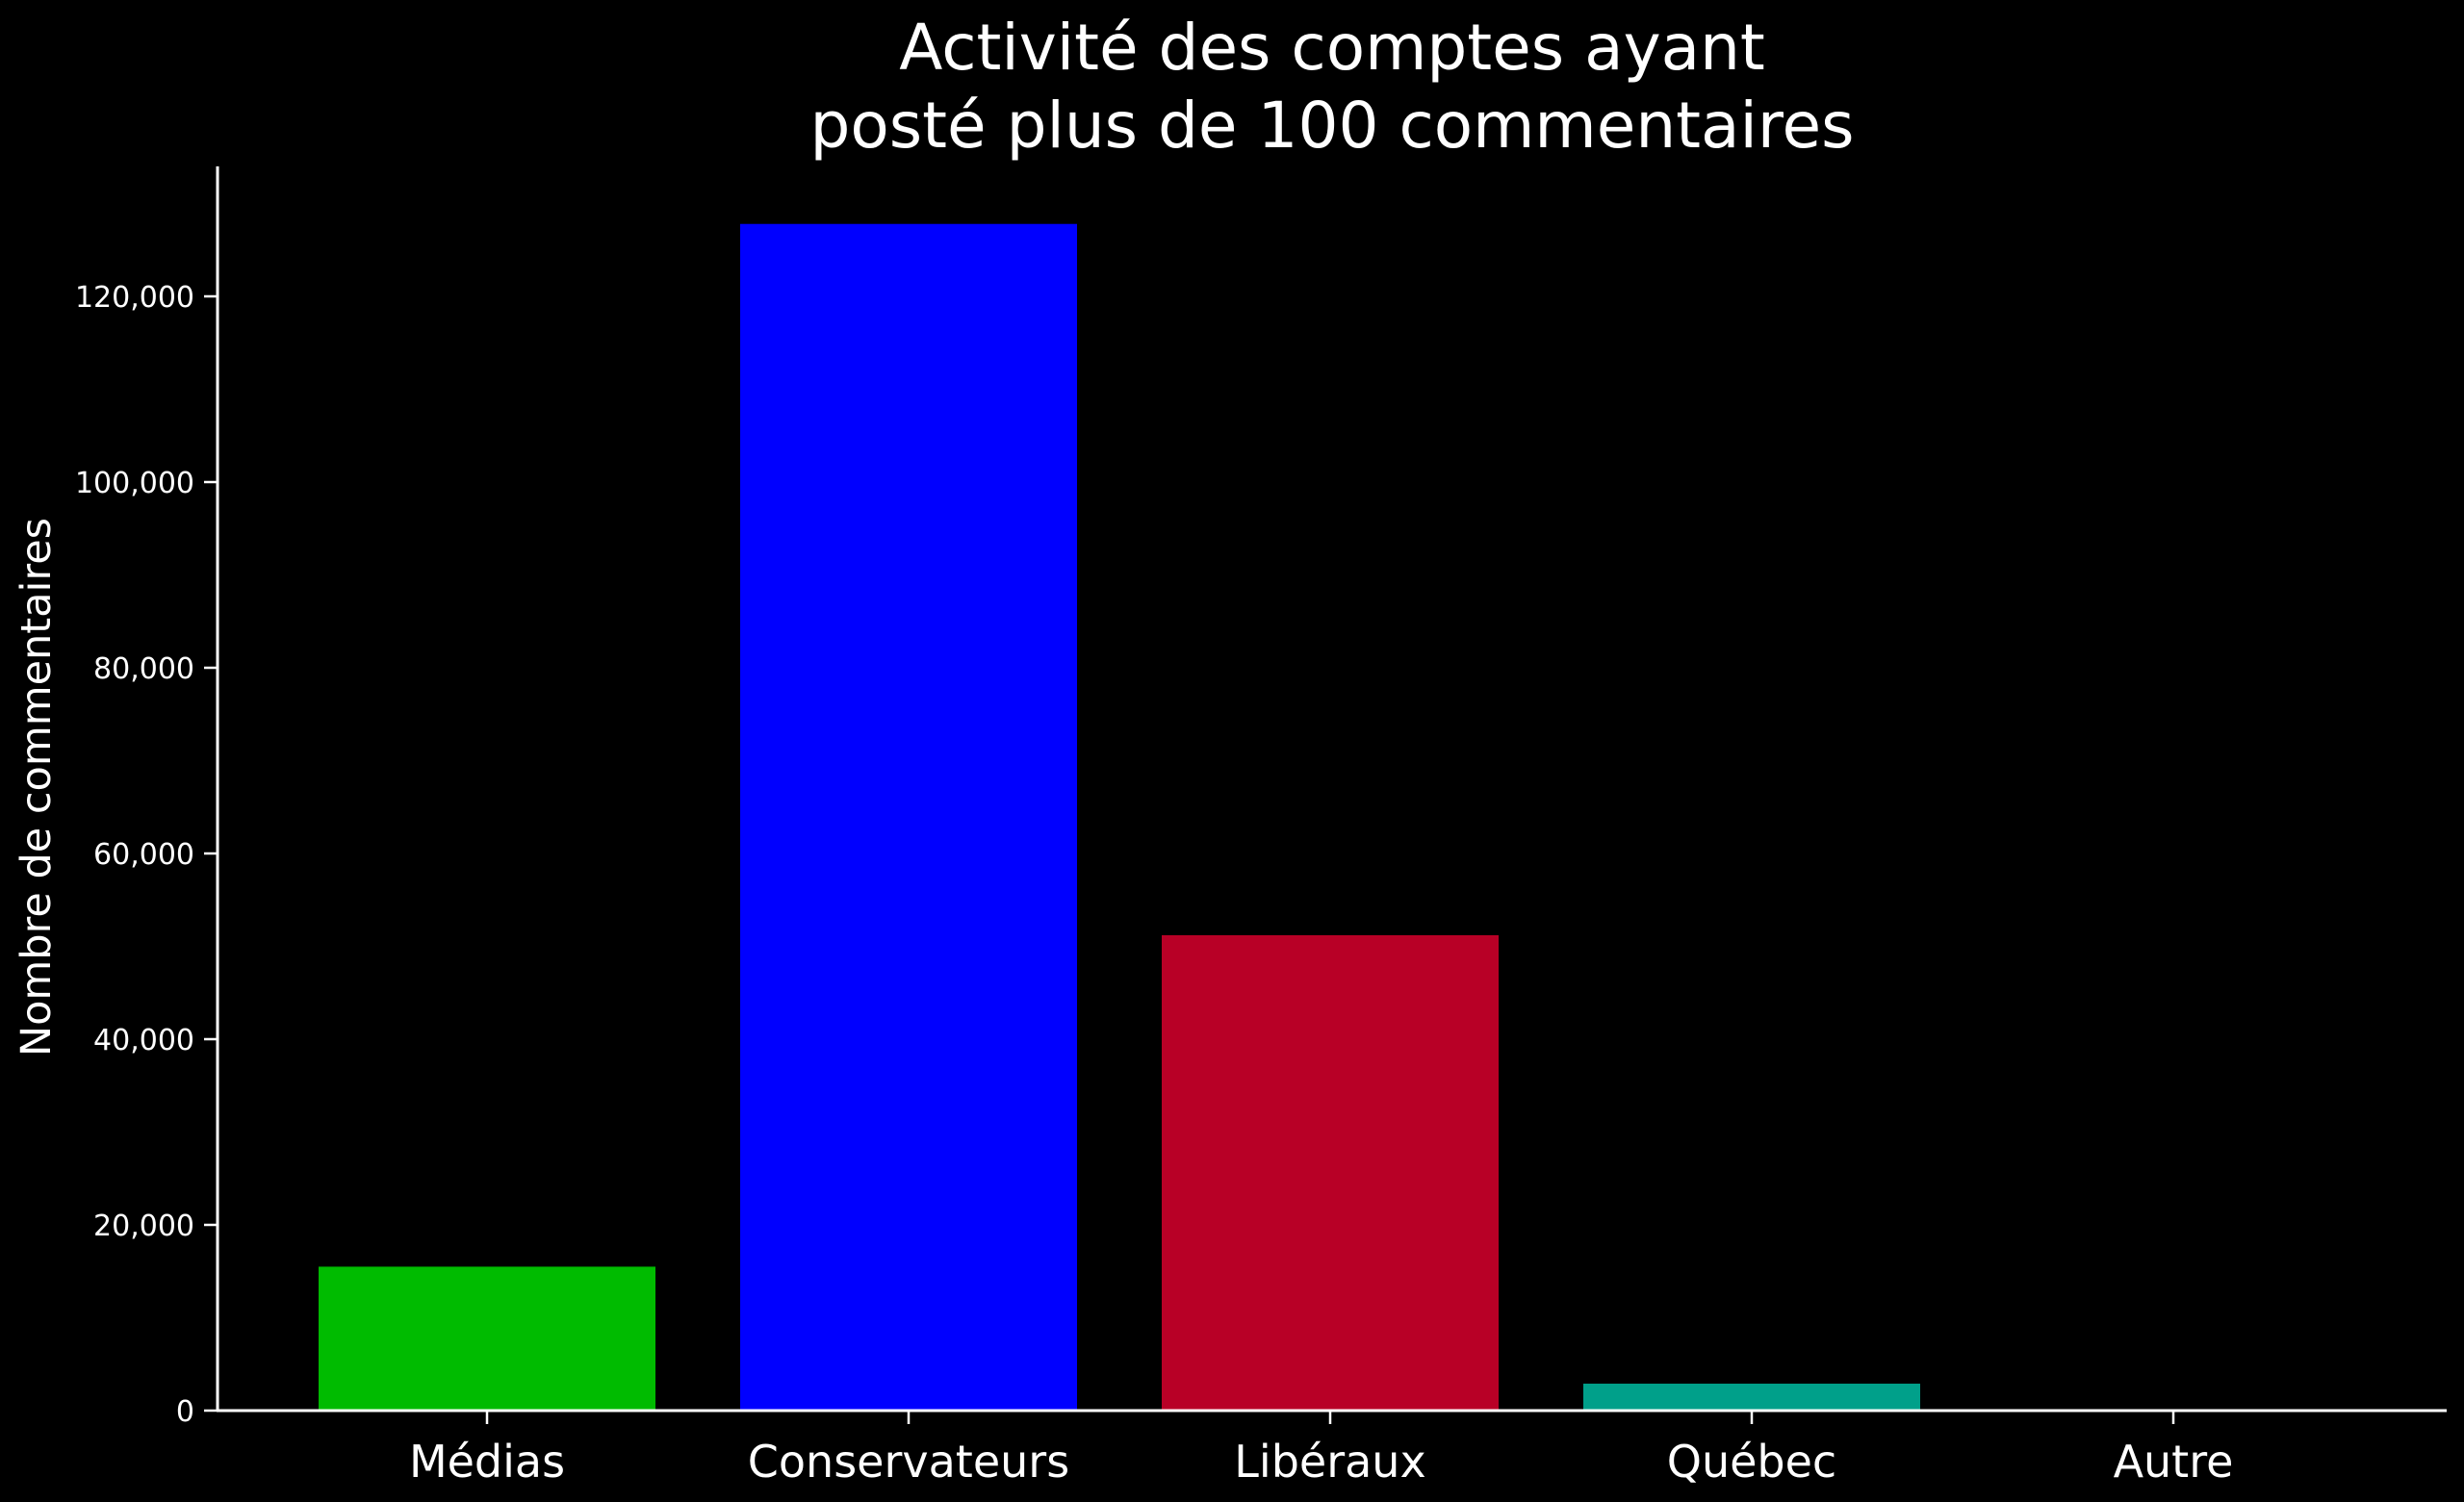  I want to click on y-tick-label-1: 0, so click(185, 1412).